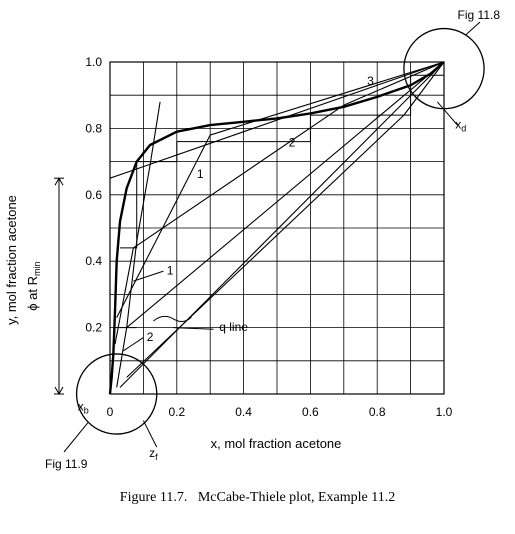 The width and height of the screenshot is (515, 534). What do you see at coordinates (377, 412) in the screenshot?
I see `x-tick-label: 0.8` at bounding box center [377, 412].